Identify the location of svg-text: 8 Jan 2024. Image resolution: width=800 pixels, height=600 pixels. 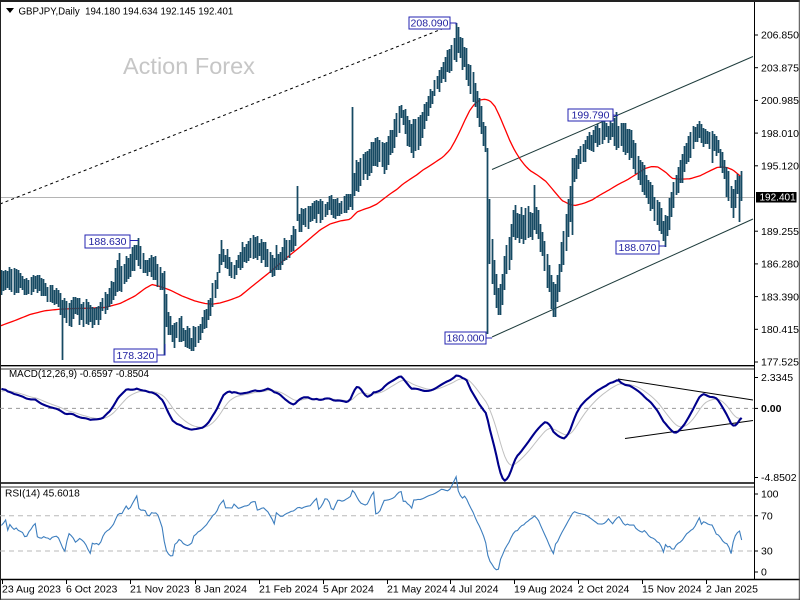
(221, 590).